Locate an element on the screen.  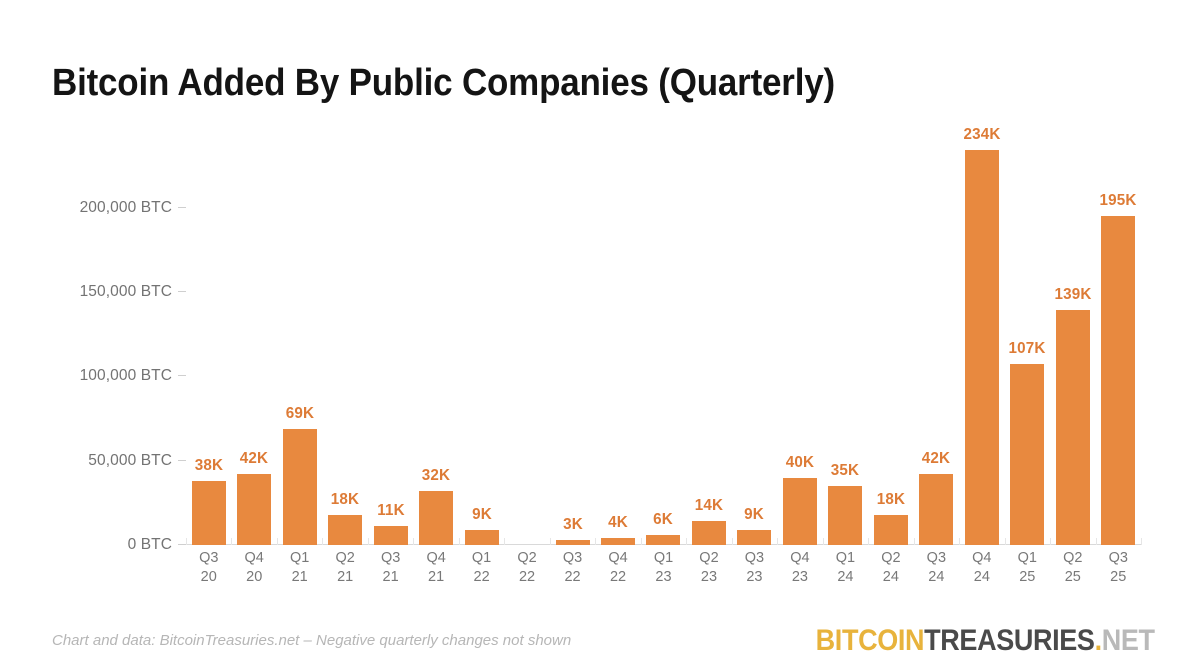
x-axis-tick-label: Q4 21 is located at coordinates (435, 568).